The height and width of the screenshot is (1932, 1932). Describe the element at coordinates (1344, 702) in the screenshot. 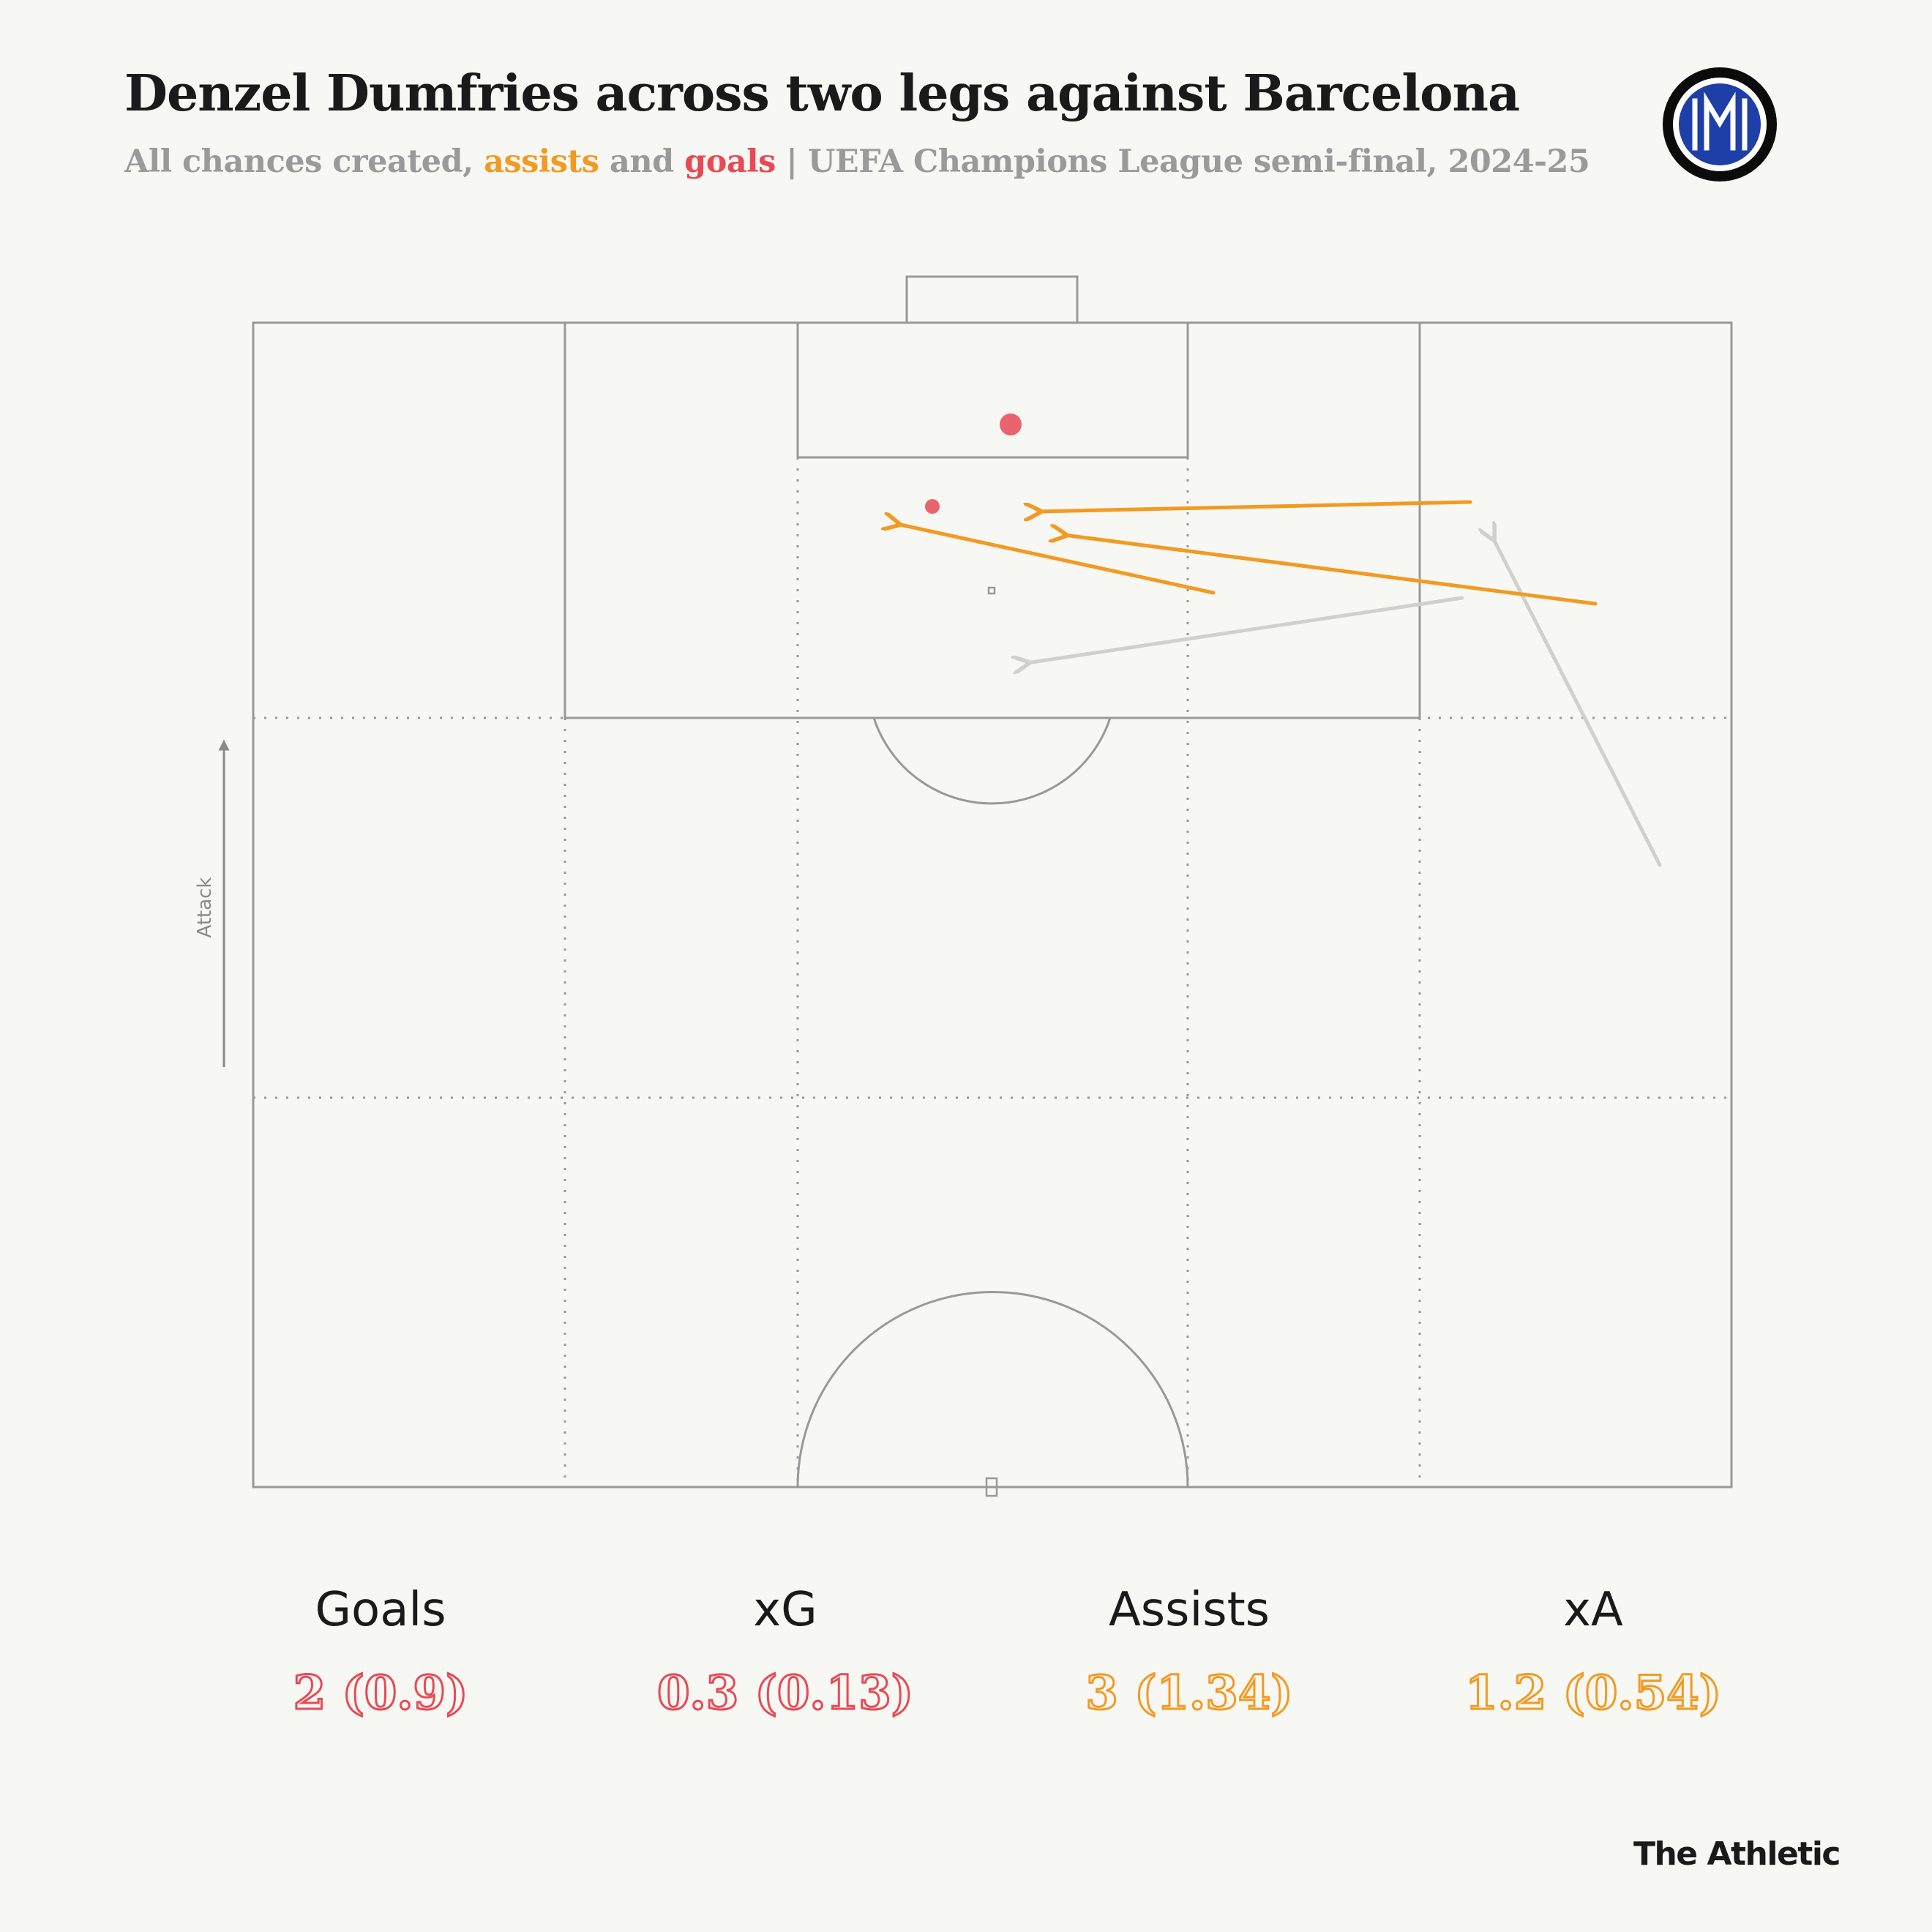

I see `chances-created` at that location.